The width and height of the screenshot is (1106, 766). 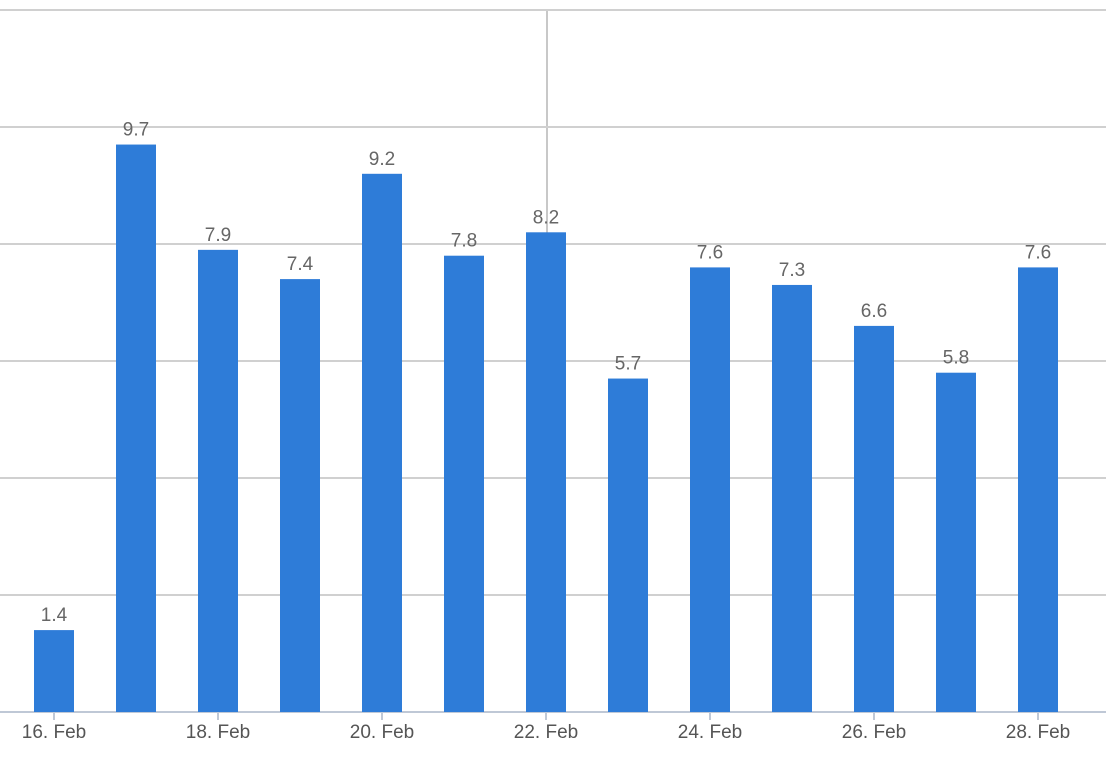 I want to click on x-tick-label: 18. Feb, so click(x=218, y=732).